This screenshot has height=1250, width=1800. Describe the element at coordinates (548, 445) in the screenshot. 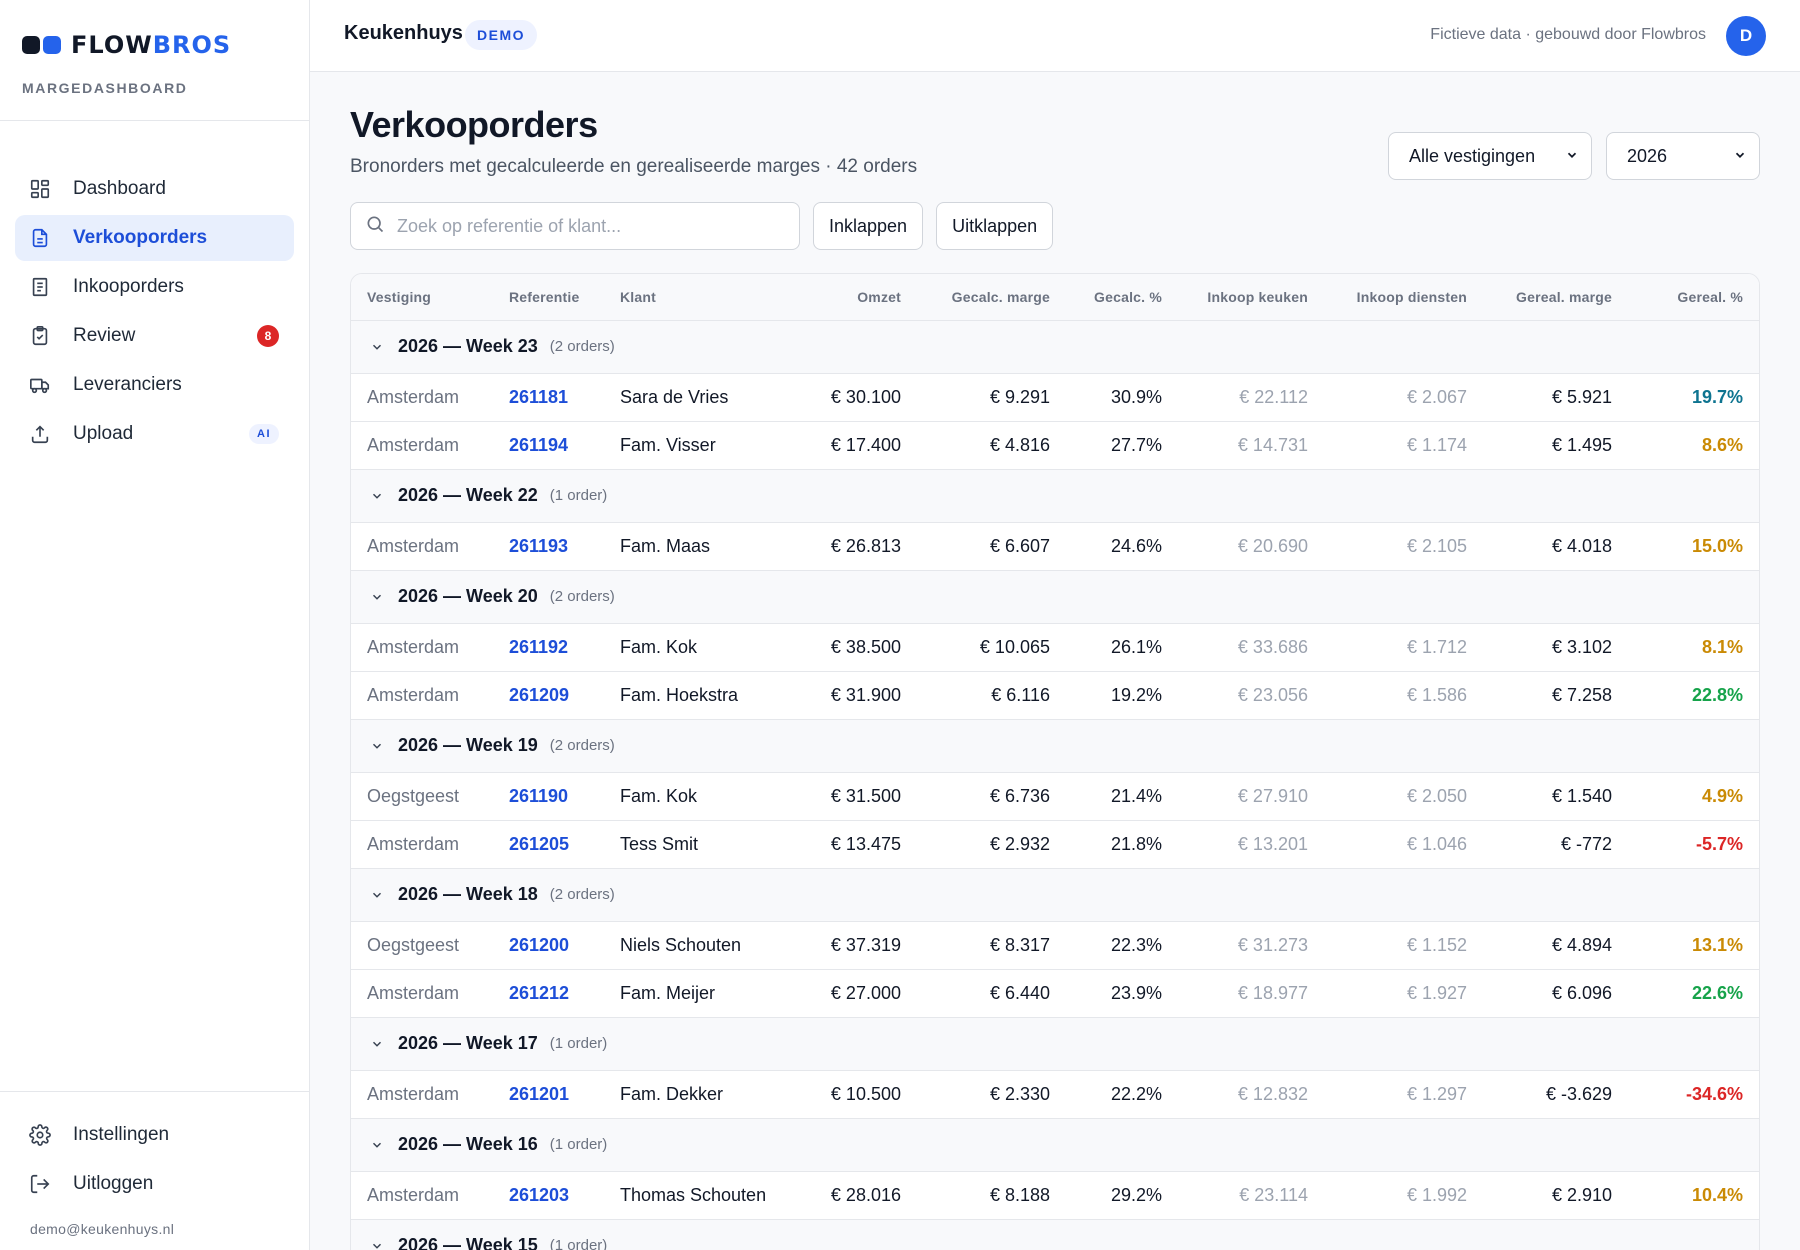

I see `order-reference-link: 261194` at that location.